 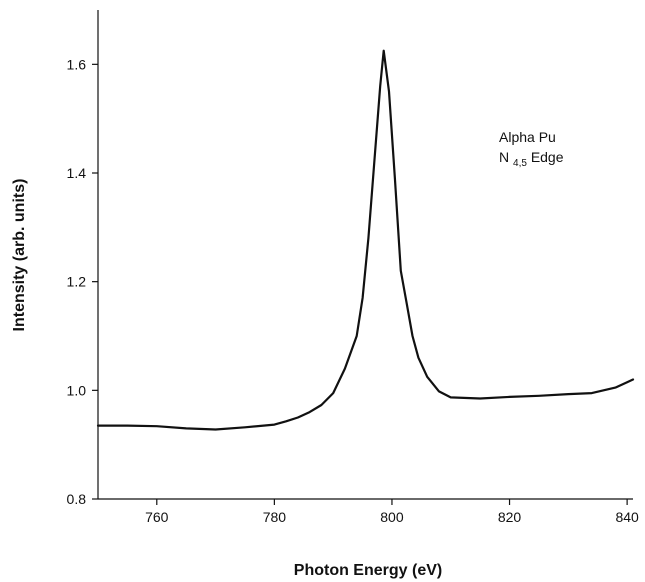 What do you see at coordinates (627, 517) in the screenshot?
I see `x-tick-label: 840` at bounding box center [627, 517].